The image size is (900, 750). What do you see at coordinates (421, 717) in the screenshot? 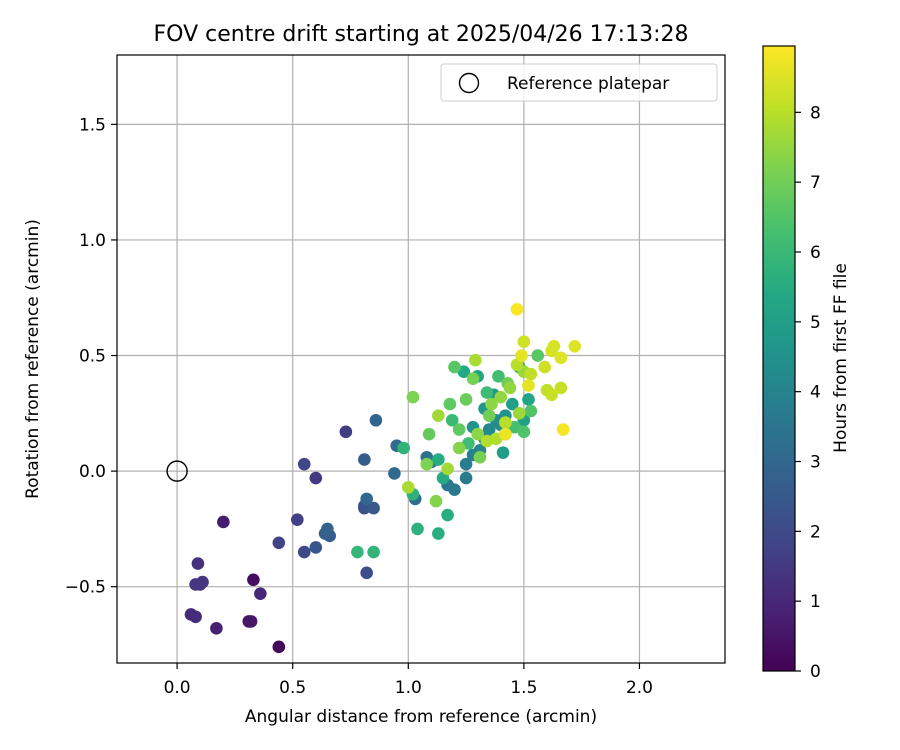
I see `x-axis-label: Angular distance from reference (arcmin)` at bounding box center [421, 717].